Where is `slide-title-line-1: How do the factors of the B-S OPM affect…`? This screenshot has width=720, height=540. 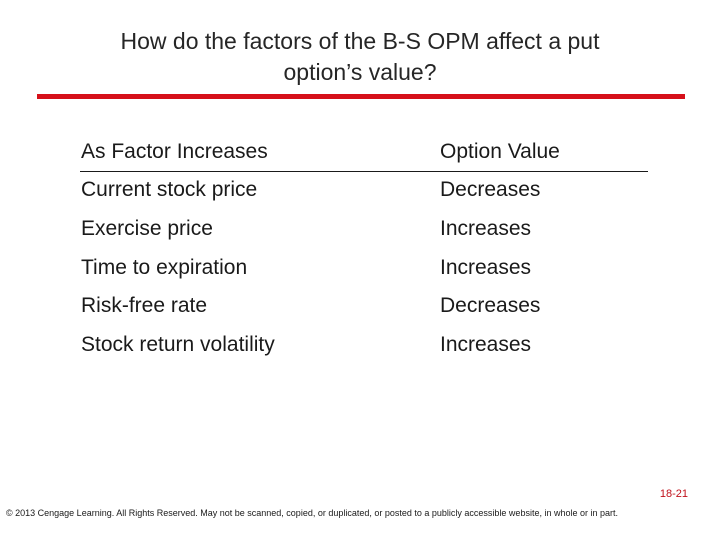
slide-title-line-1: How do the factors of the B-S OPM affect… is located at coordinates (360, 41).